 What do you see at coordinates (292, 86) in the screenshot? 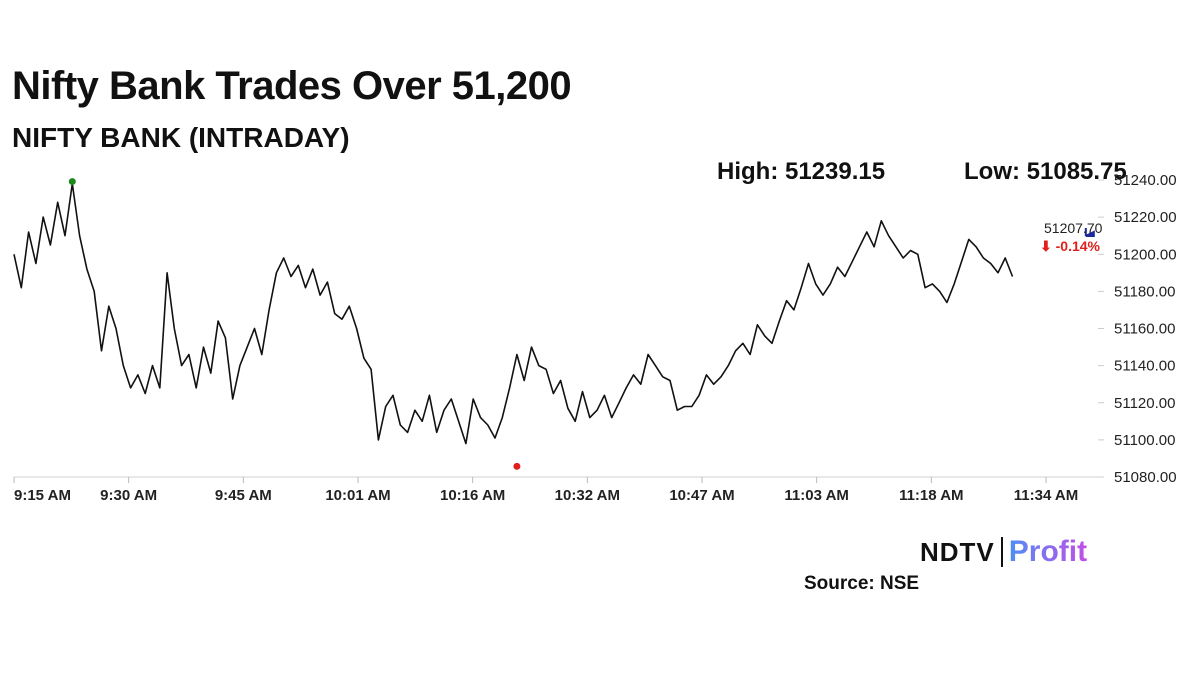
I see `chart-title: Nifty Bank Trades Over 51,200` at bounding box center [292, 86].